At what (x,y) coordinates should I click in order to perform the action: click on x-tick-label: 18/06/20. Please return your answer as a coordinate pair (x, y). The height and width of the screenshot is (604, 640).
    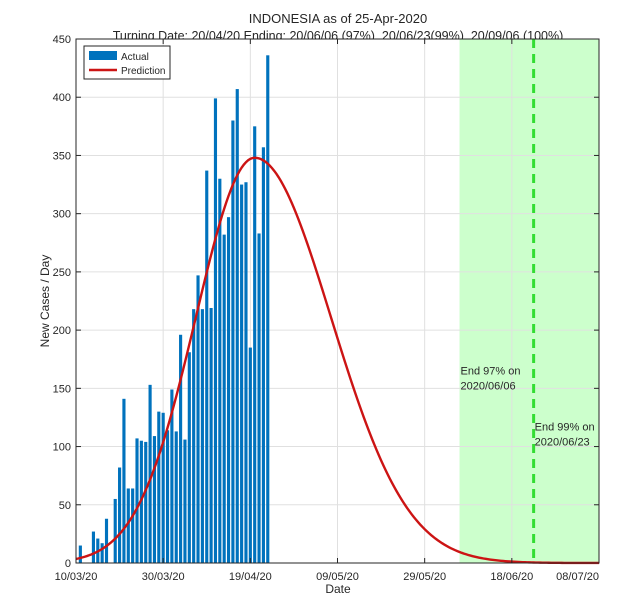
    Looking at the image, I should click on (511, 577).